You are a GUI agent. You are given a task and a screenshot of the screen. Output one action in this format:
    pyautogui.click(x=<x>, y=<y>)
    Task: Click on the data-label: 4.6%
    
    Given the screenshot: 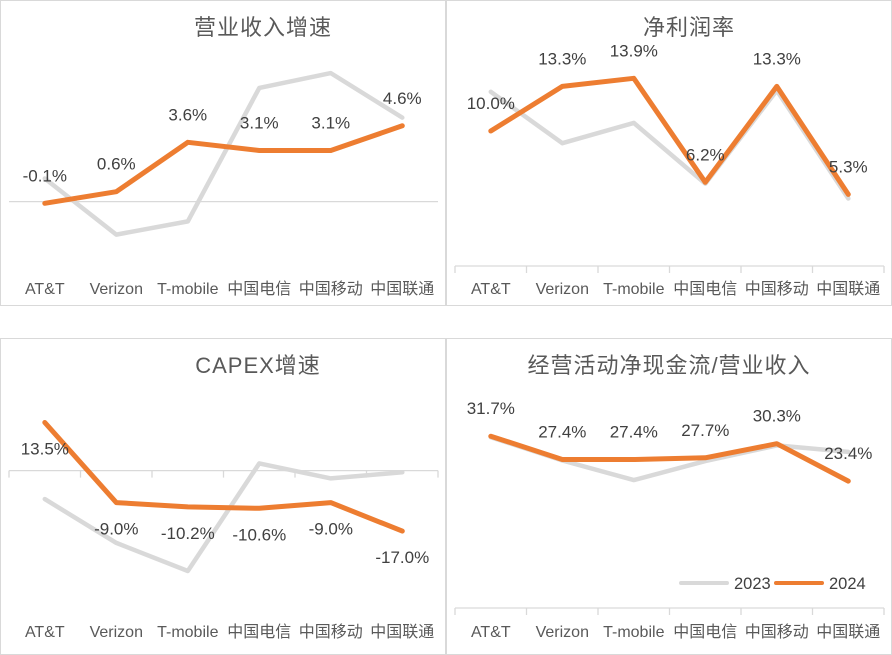 What is the action you would take?
    pyautogui.click(x=402, y=98)
    